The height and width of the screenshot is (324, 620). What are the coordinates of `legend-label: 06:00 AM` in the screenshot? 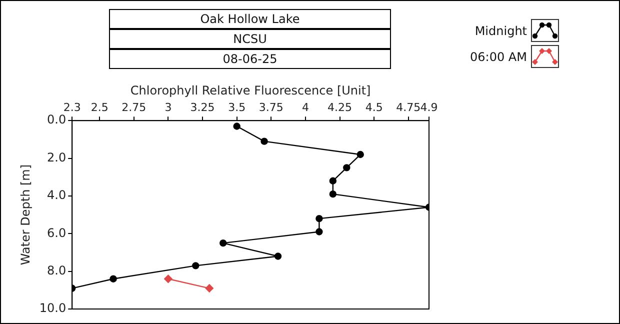 It's located at (498, 57).